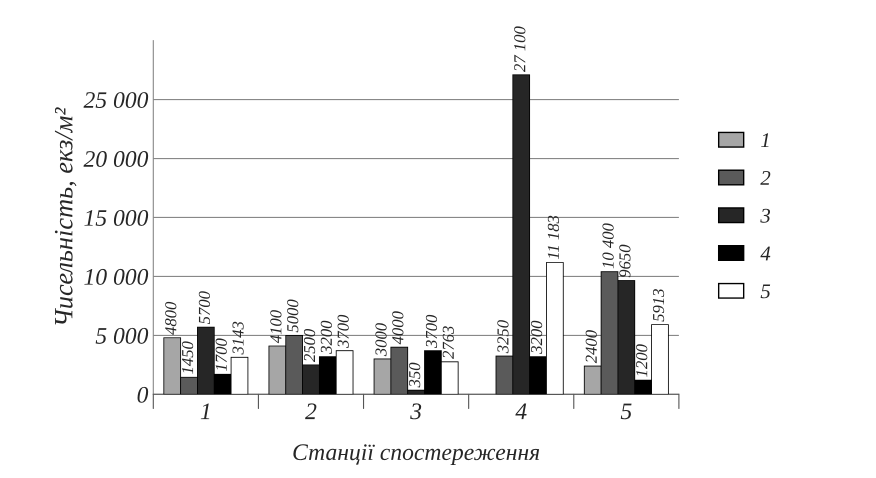 The height and width of the screenshot is (478, 876). What do you see at coordinates (292, 315) in the screenshot?
I see `data-label: 5000` at bounding box center [292, 315].